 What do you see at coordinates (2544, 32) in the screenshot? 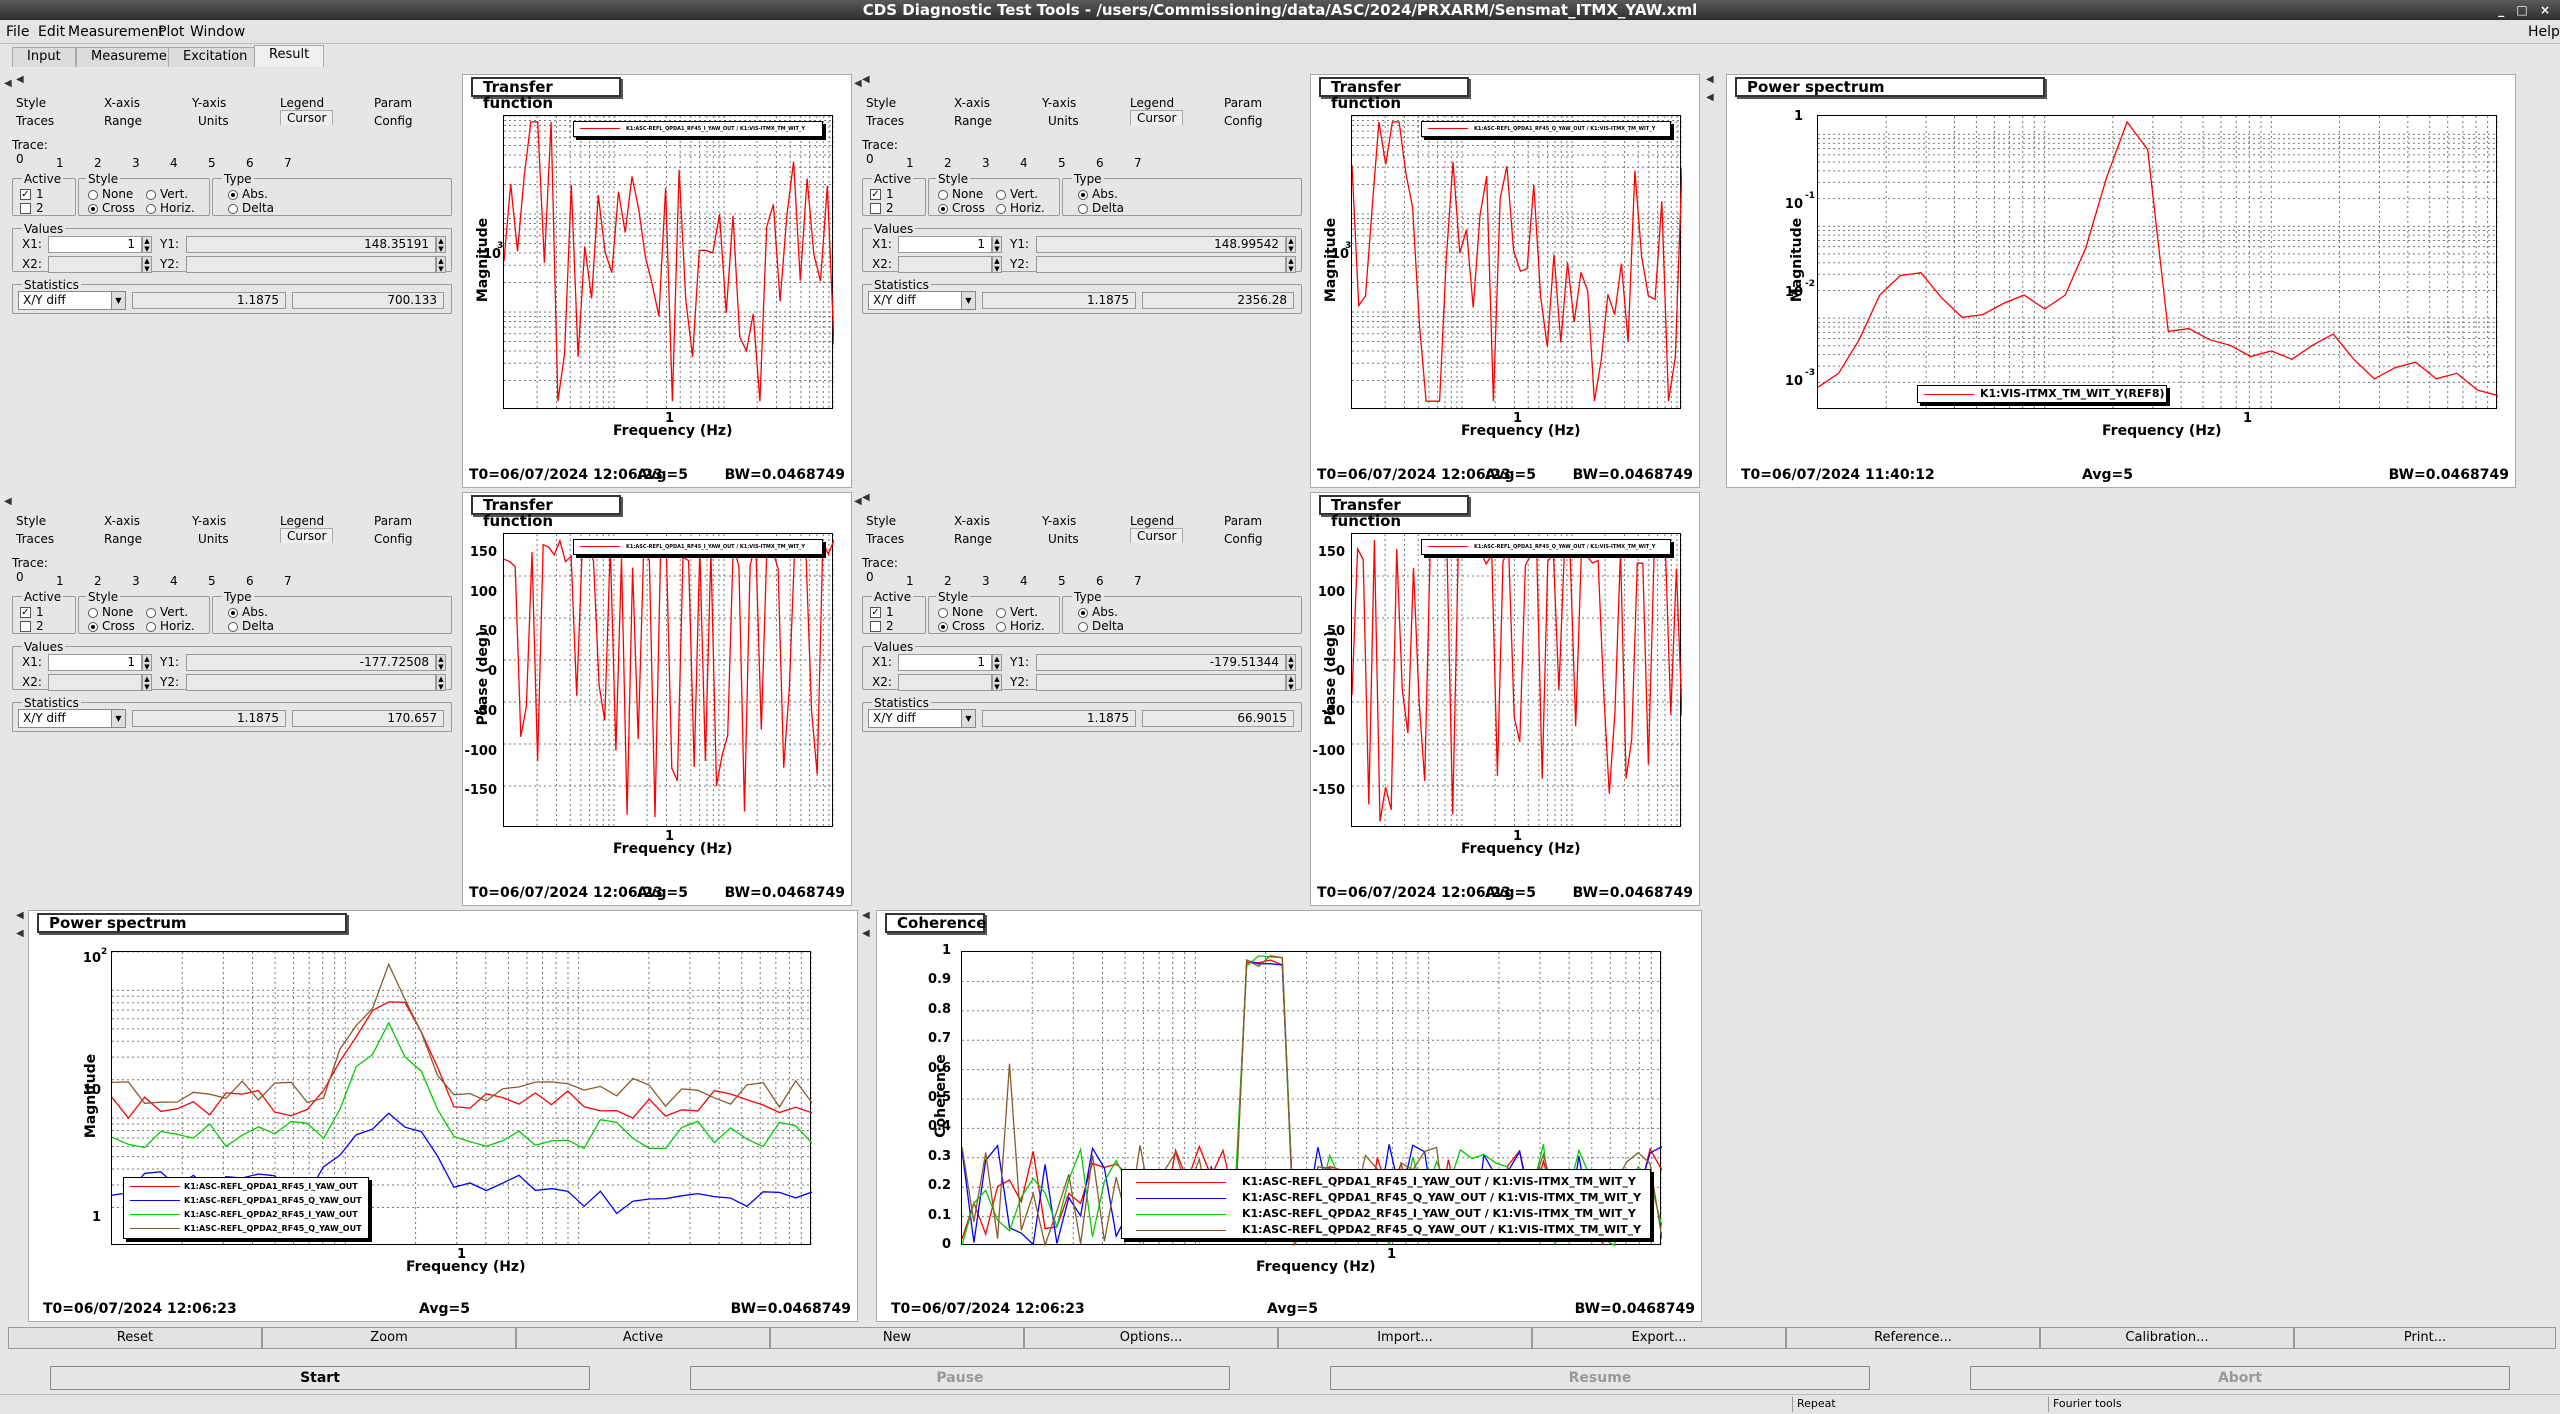
I see `menu-help: Help` at bounding box center [2544, 32].